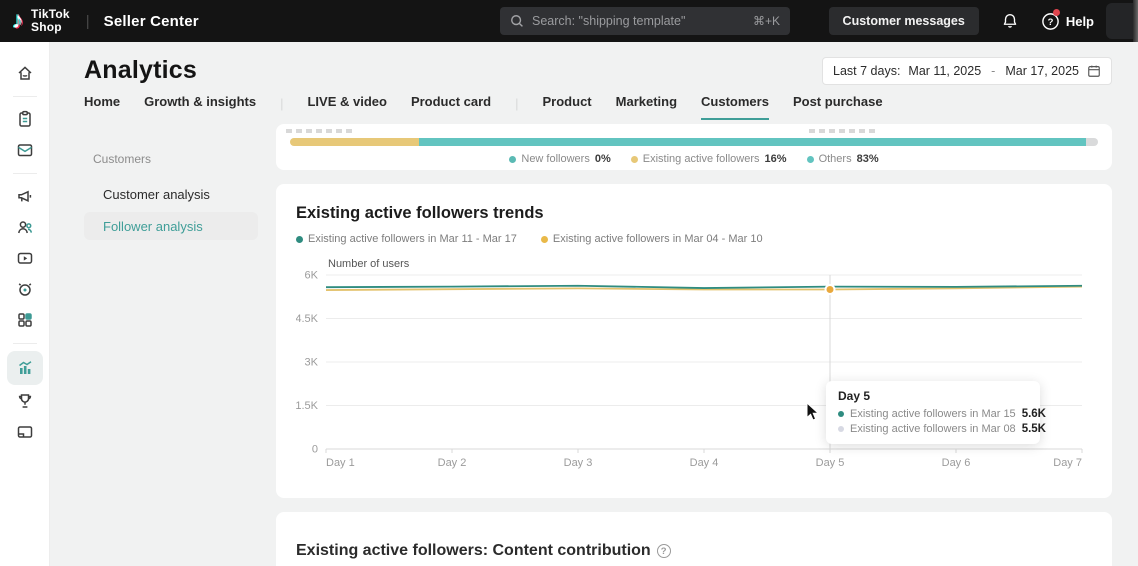 The image size is (1138, 566). I want to click on bar-segment-rest, so click(1091, 142).